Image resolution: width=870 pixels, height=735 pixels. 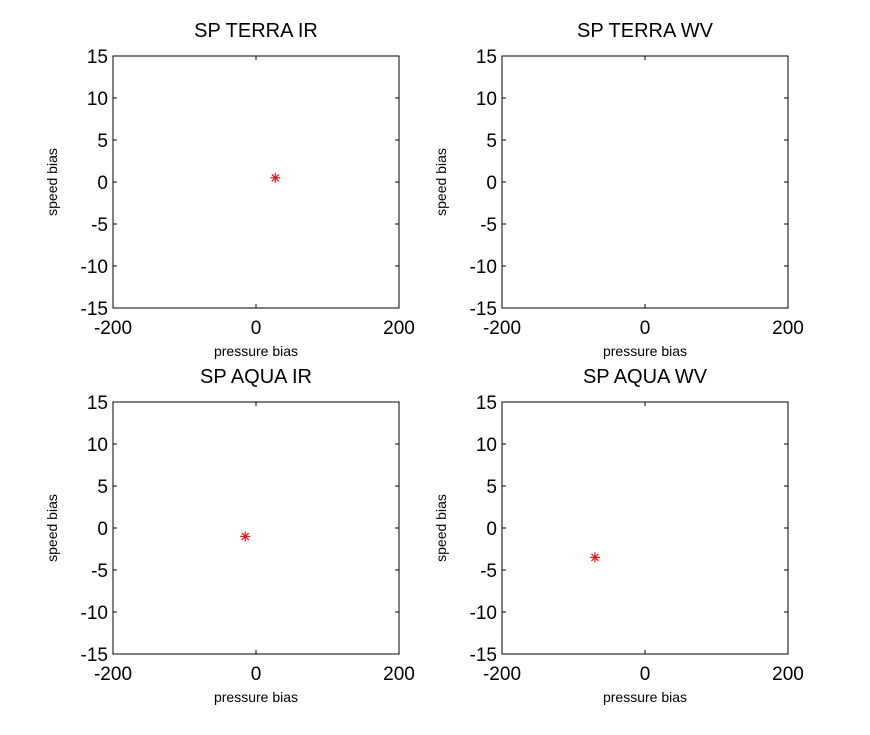 I want to click on chart-title: SP TERRA IR, so click(x=256, y=31).